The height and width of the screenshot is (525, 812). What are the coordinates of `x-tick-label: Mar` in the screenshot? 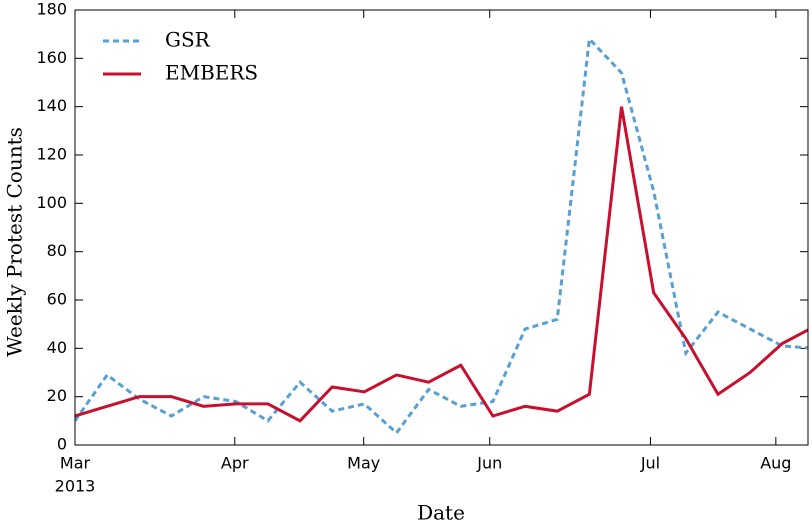 It's located at (75, 463).